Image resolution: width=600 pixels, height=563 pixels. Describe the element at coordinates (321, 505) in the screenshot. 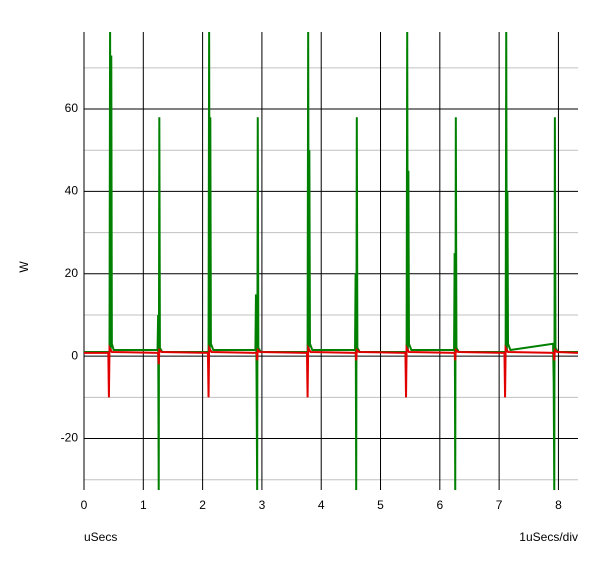

I see `x-tick-label: 4` at that location.